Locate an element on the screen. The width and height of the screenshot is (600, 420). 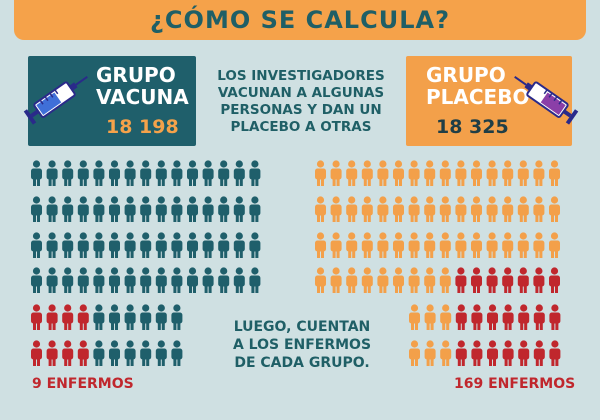
vacuna-title-line1: GRUPO is located at coordinates (136, 75).